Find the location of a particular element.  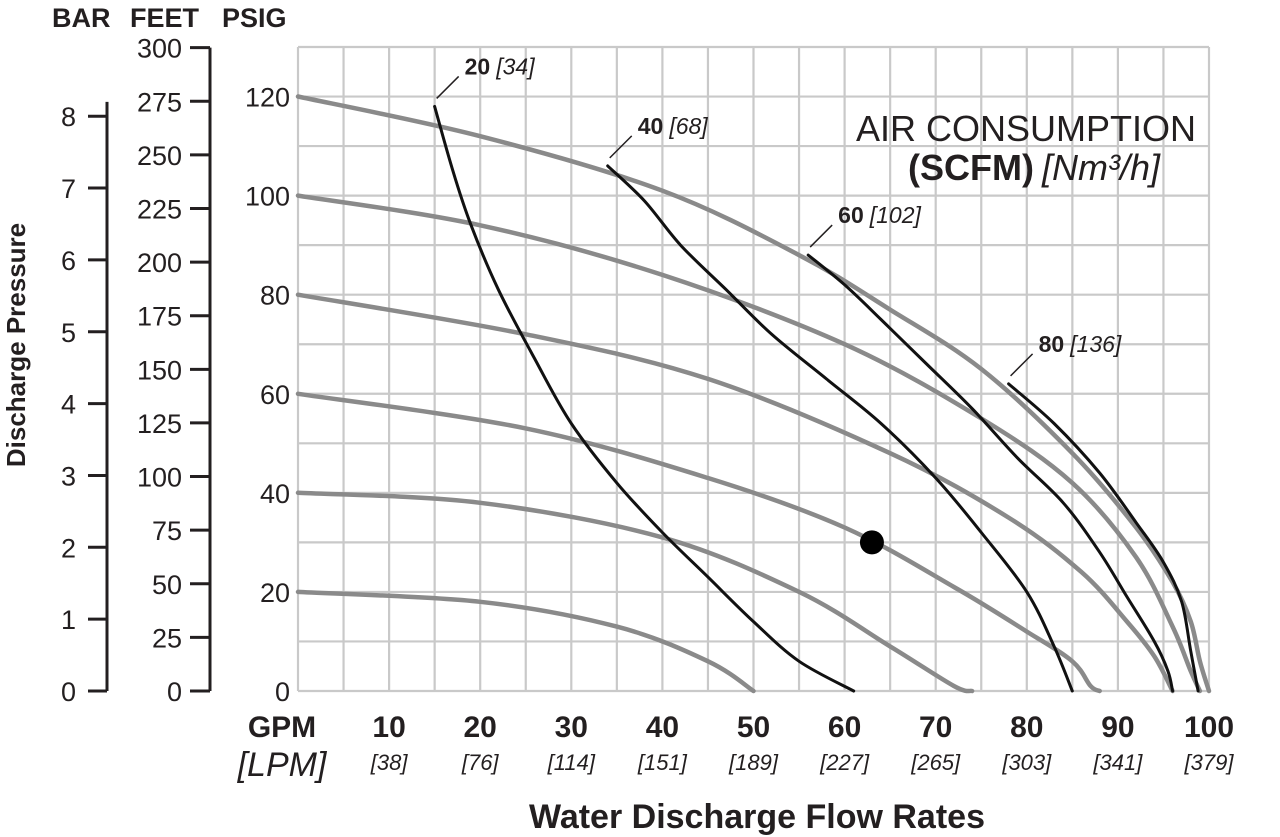

bar-tick-label: 6 is located at coordinates (68, 261).